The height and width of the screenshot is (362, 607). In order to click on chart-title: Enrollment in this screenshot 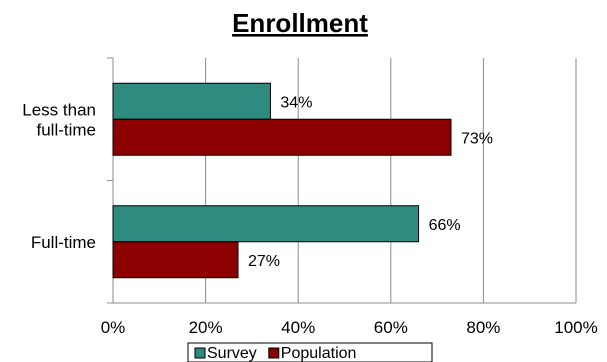, I will do `click(300, 23)`.